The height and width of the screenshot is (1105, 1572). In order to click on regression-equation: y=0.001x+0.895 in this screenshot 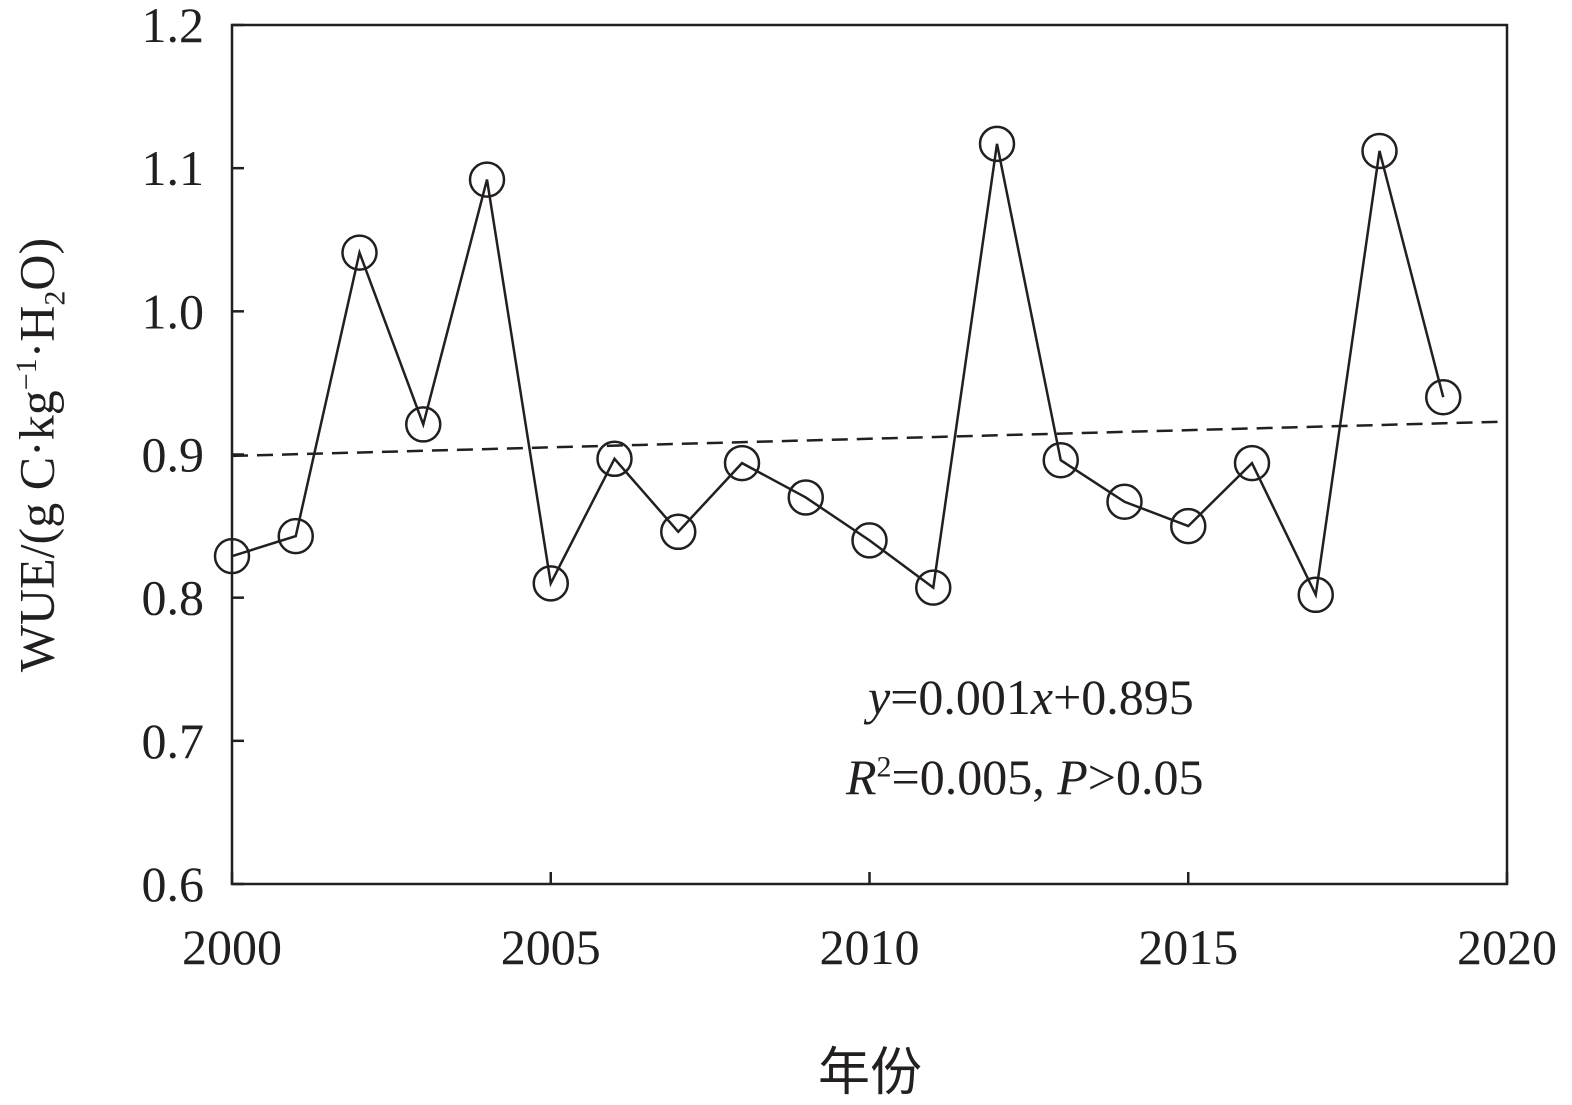, I will do `click(1031, 697)`.